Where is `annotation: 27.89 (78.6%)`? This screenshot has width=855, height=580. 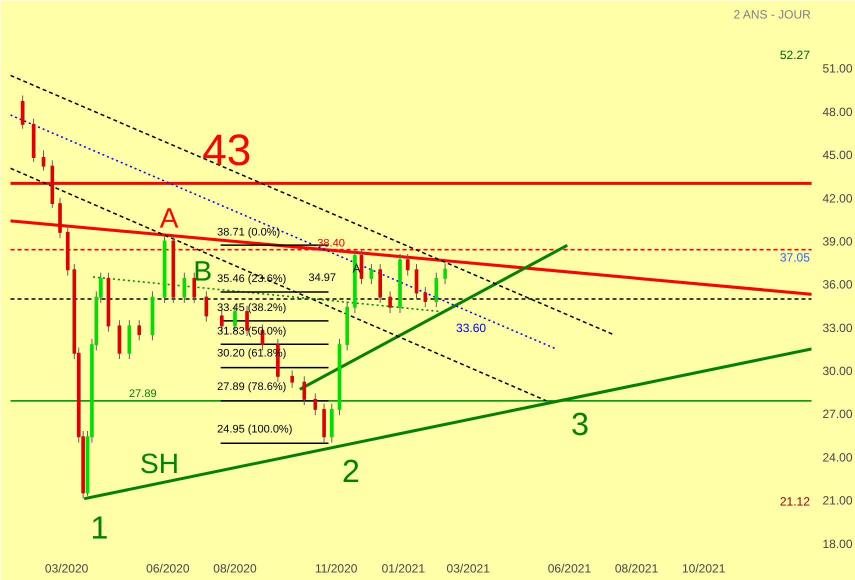
annotation: 27.89 (78.6%) is located at coordinates (251, 387).